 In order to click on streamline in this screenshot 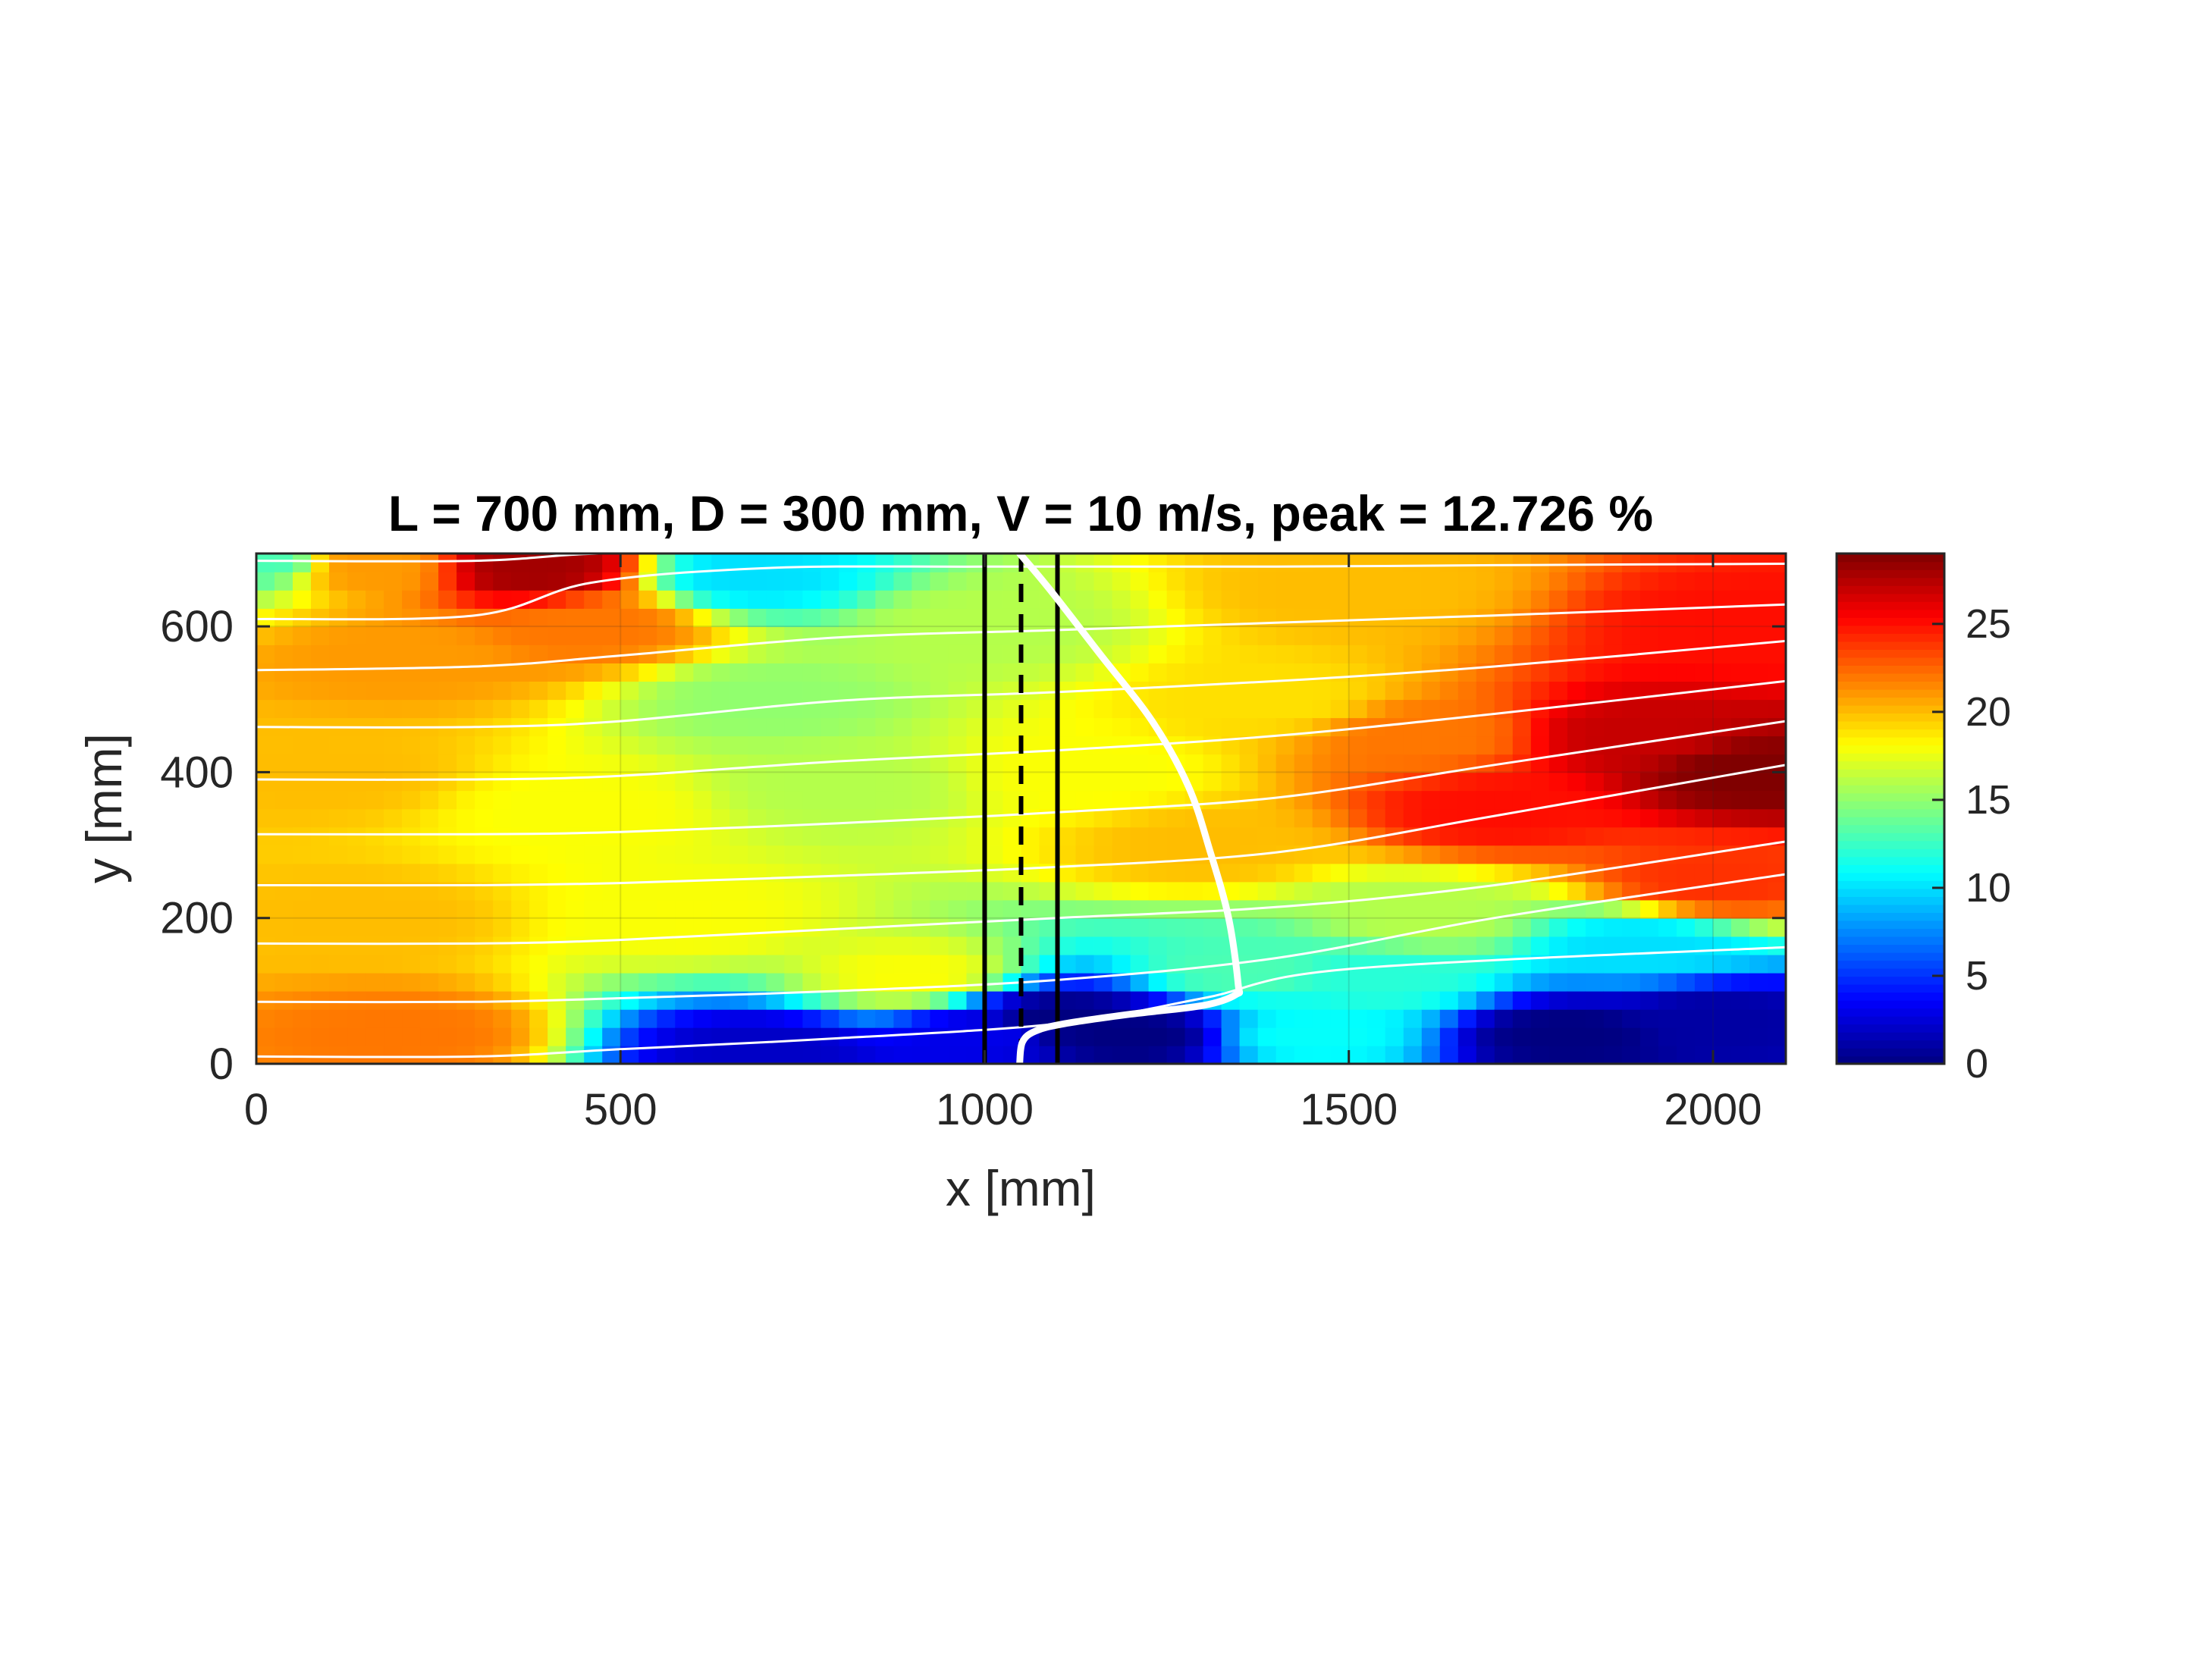, I will do `click(1021, 893)`.